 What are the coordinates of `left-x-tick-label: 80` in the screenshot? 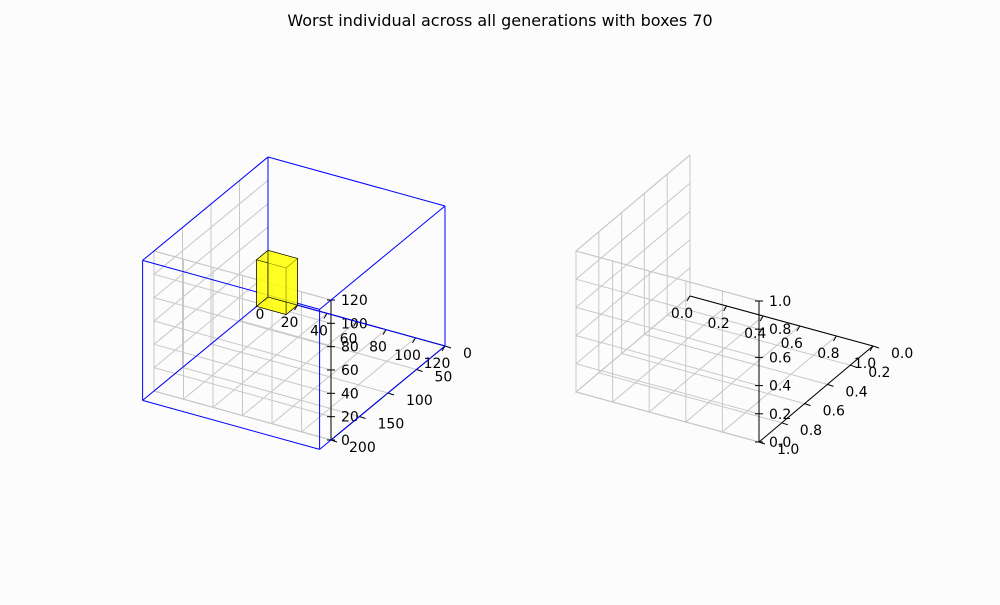 It's located at (378, 348).